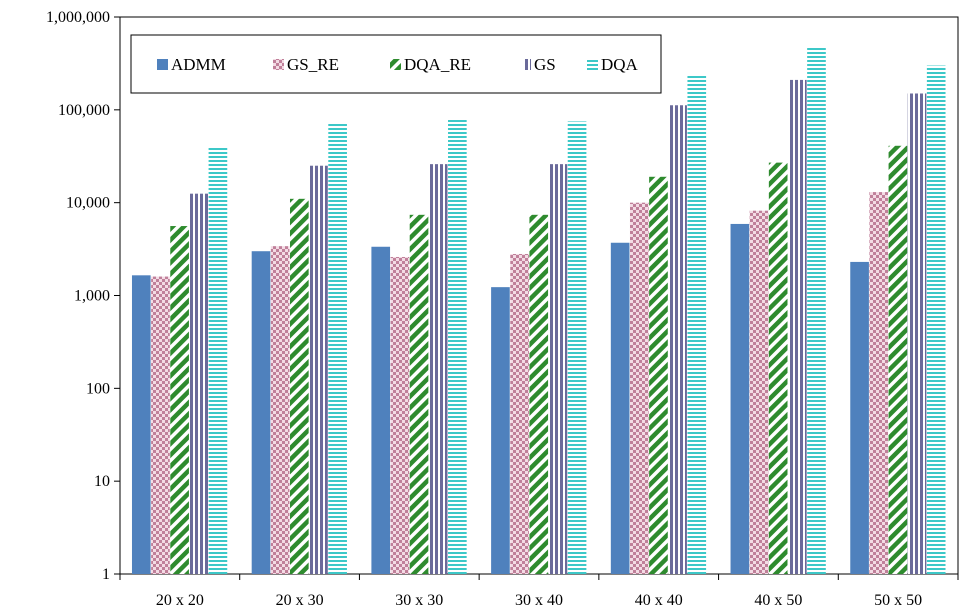  What do you see at coordinates (300, 600) in the screenshot?
I see `x-tick-label: 20 x 30` at bounding box center [300, 600].